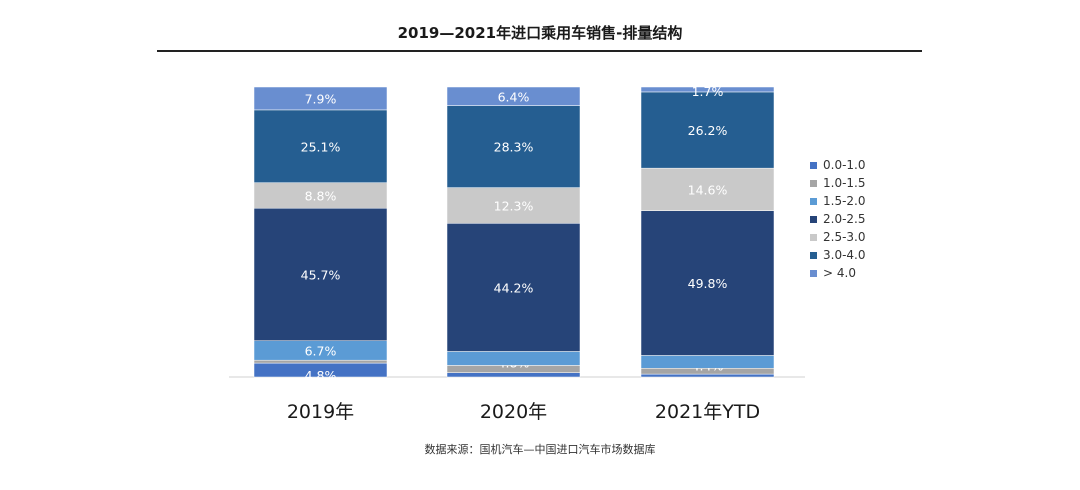  I want to click on legend-item: 2.0-2.5, so click(838, 219).